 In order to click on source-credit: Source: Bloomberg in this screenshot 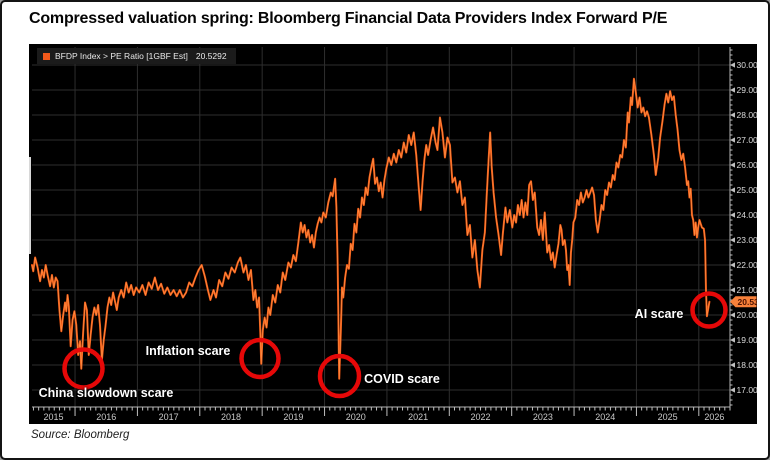, I will do `click(80, 435)`.